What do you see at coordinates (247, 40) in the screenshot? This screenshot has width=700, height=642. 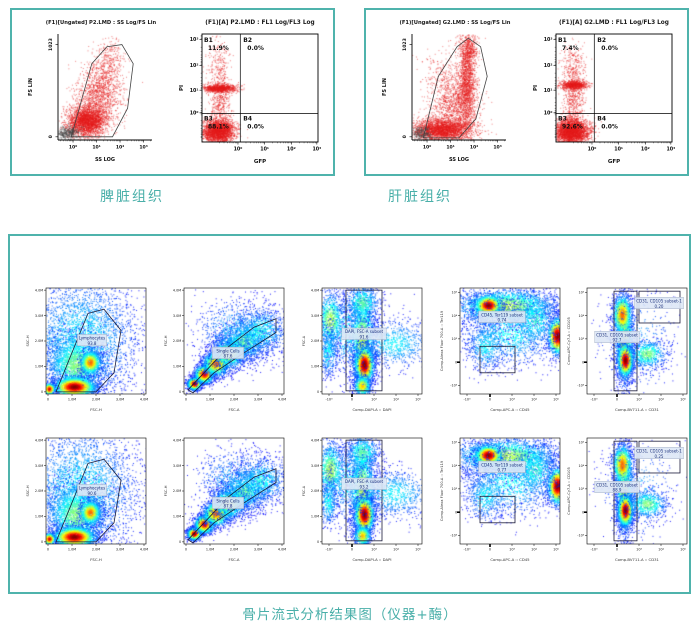 I see `quadrant-name: B2` at bounding box center [247, 40].